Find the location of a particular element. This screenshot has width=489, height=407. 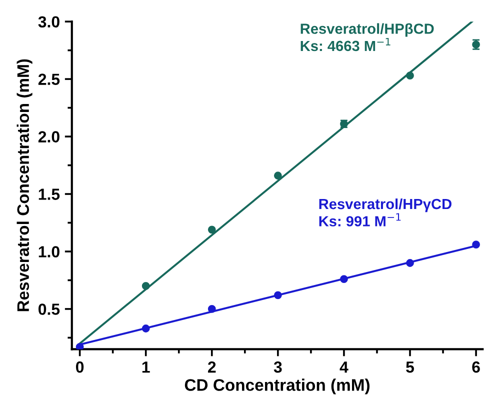

x-tick-label: 5 is located at coordinates (410, 367).